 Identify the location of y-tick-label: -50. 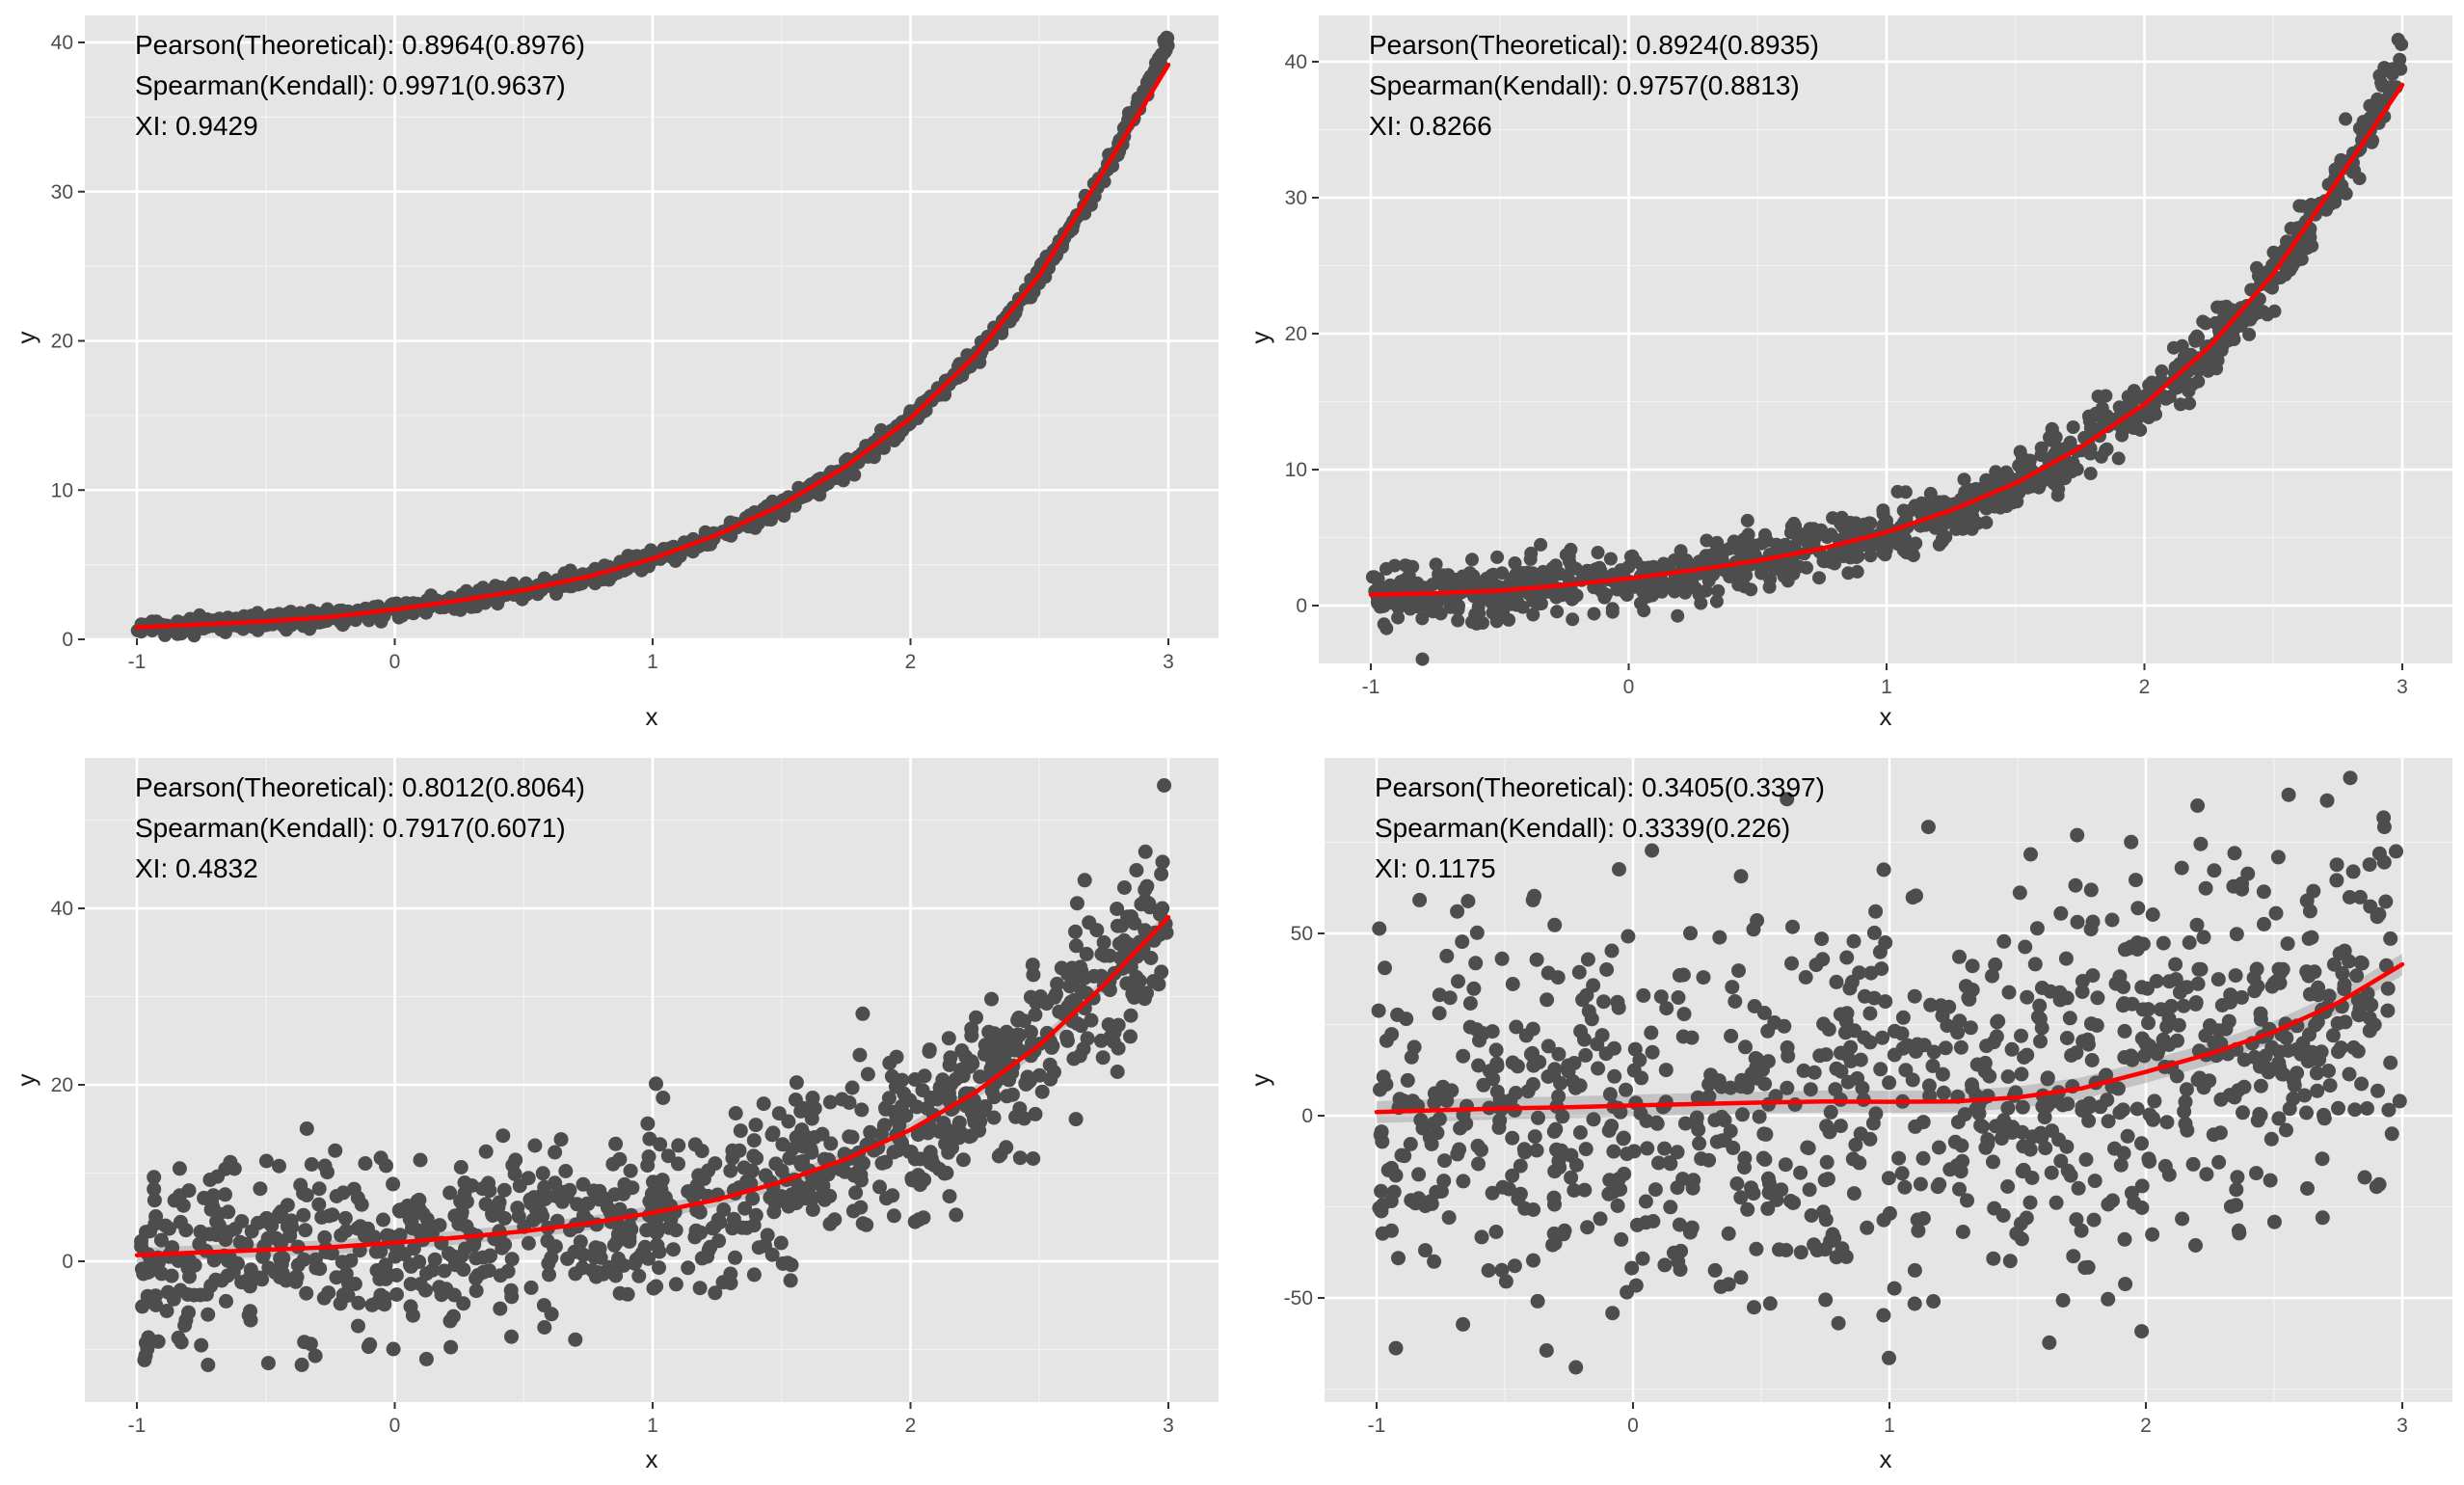
(1299, 1298).